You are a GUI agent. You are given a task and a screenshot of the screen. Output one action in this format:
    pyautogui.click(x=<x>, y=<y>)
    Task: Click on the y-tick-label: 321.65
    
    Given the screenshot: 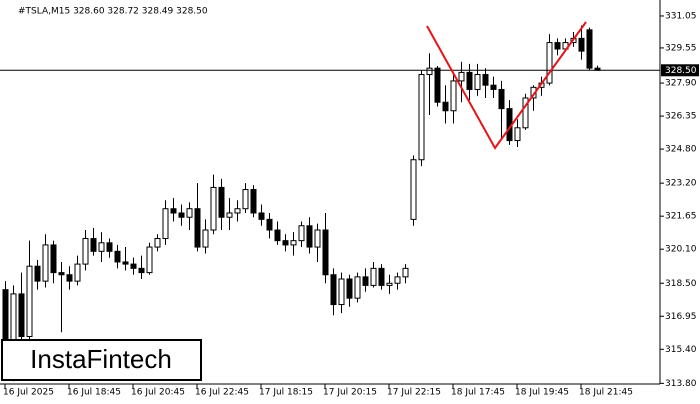 What is the action you would take?
    pyautogui.click(x=681, y=217)
    